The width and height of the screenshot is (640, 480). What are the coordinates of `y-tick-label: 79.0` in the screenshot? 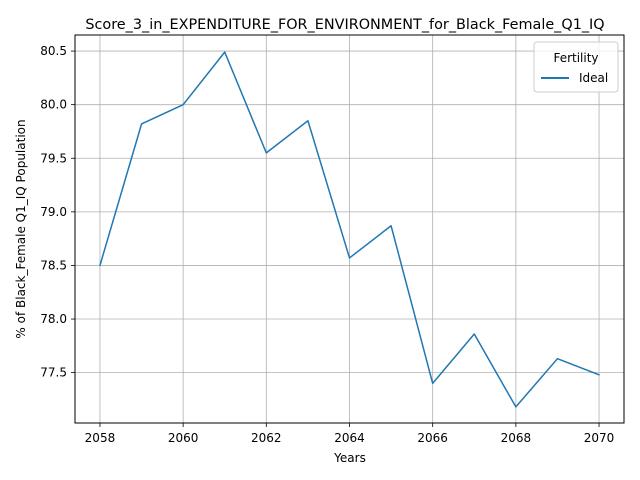 It's located at (53, 212).